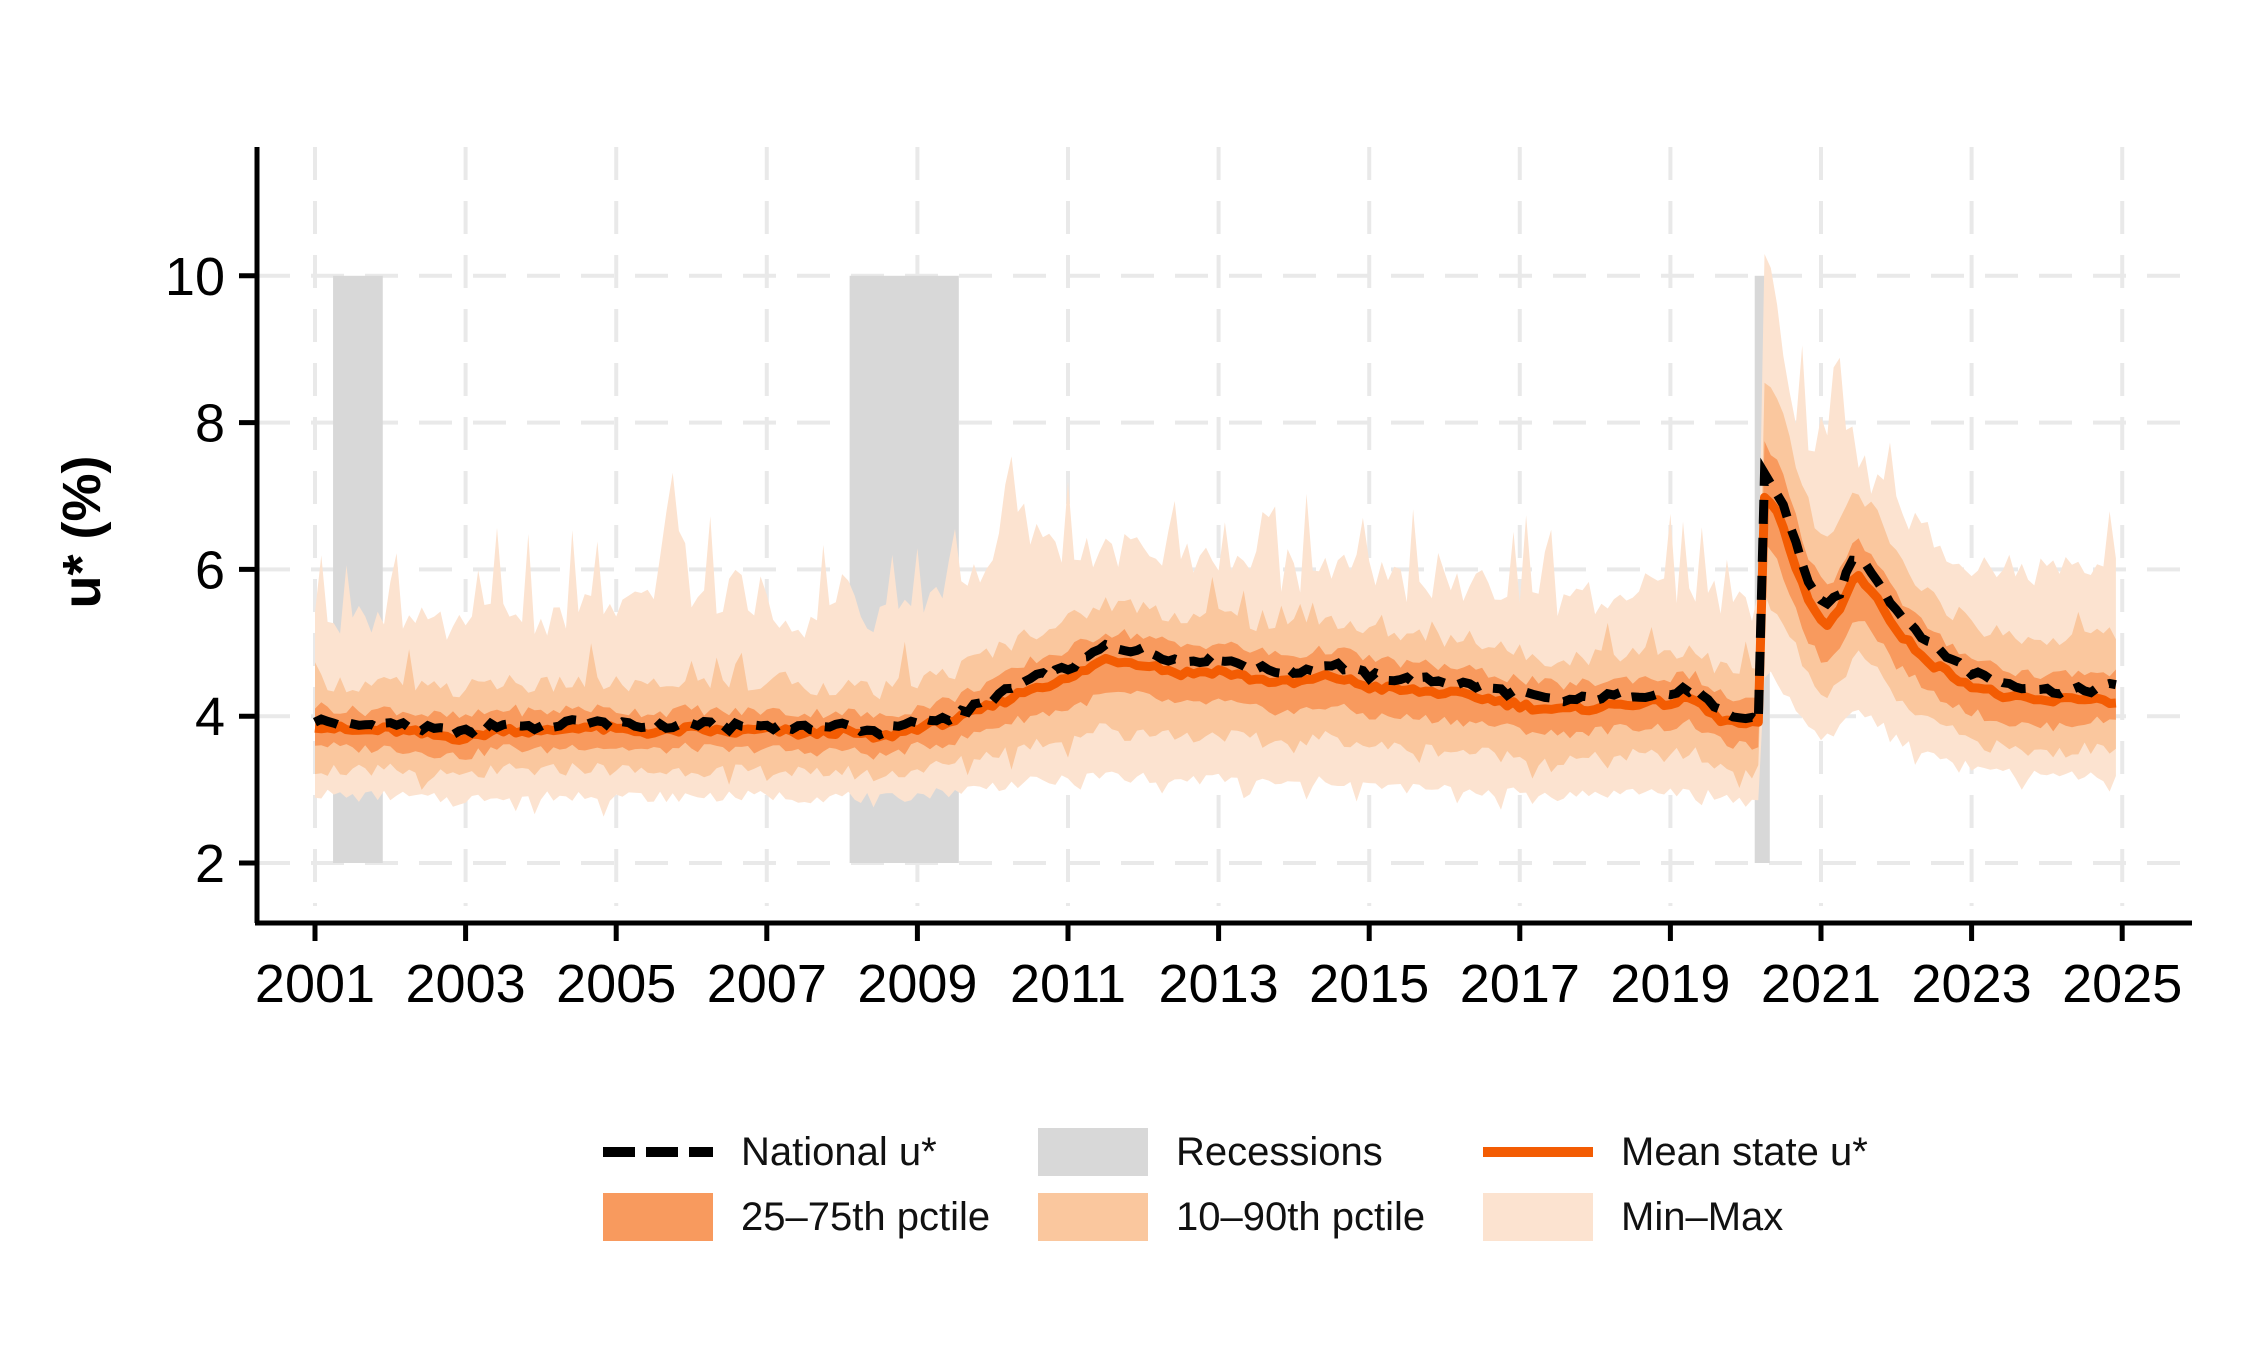 This screenshot has height=1350, width=2250. Describe the element at coordinates (1538, 1217) in the screenshot. I see `min-max-swatch` at that location.